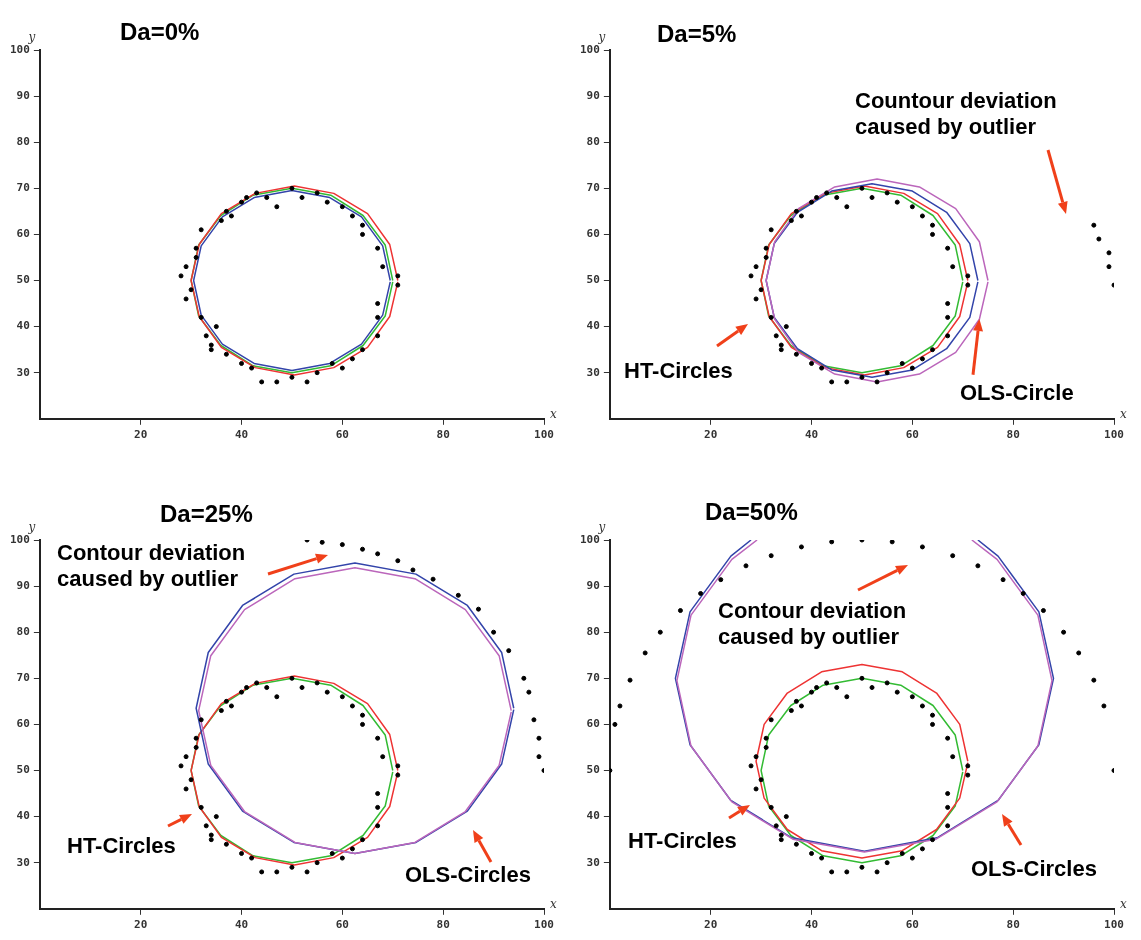  I want to click on chart-title: Da=50%, so click(751, 512).